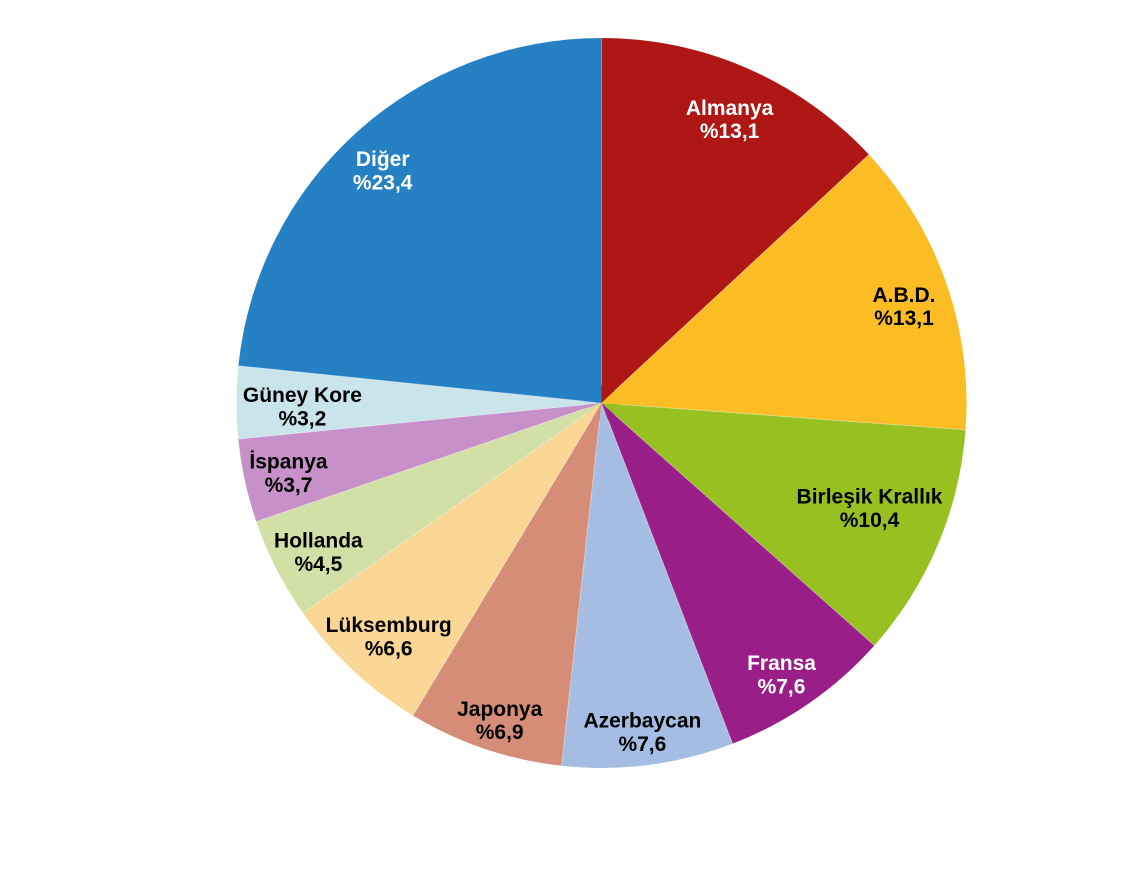 The image size is (1145, 869). Describe the element at coordinates (389, 649) in the screenshot. I see `svg-text: %6,6` at that location.